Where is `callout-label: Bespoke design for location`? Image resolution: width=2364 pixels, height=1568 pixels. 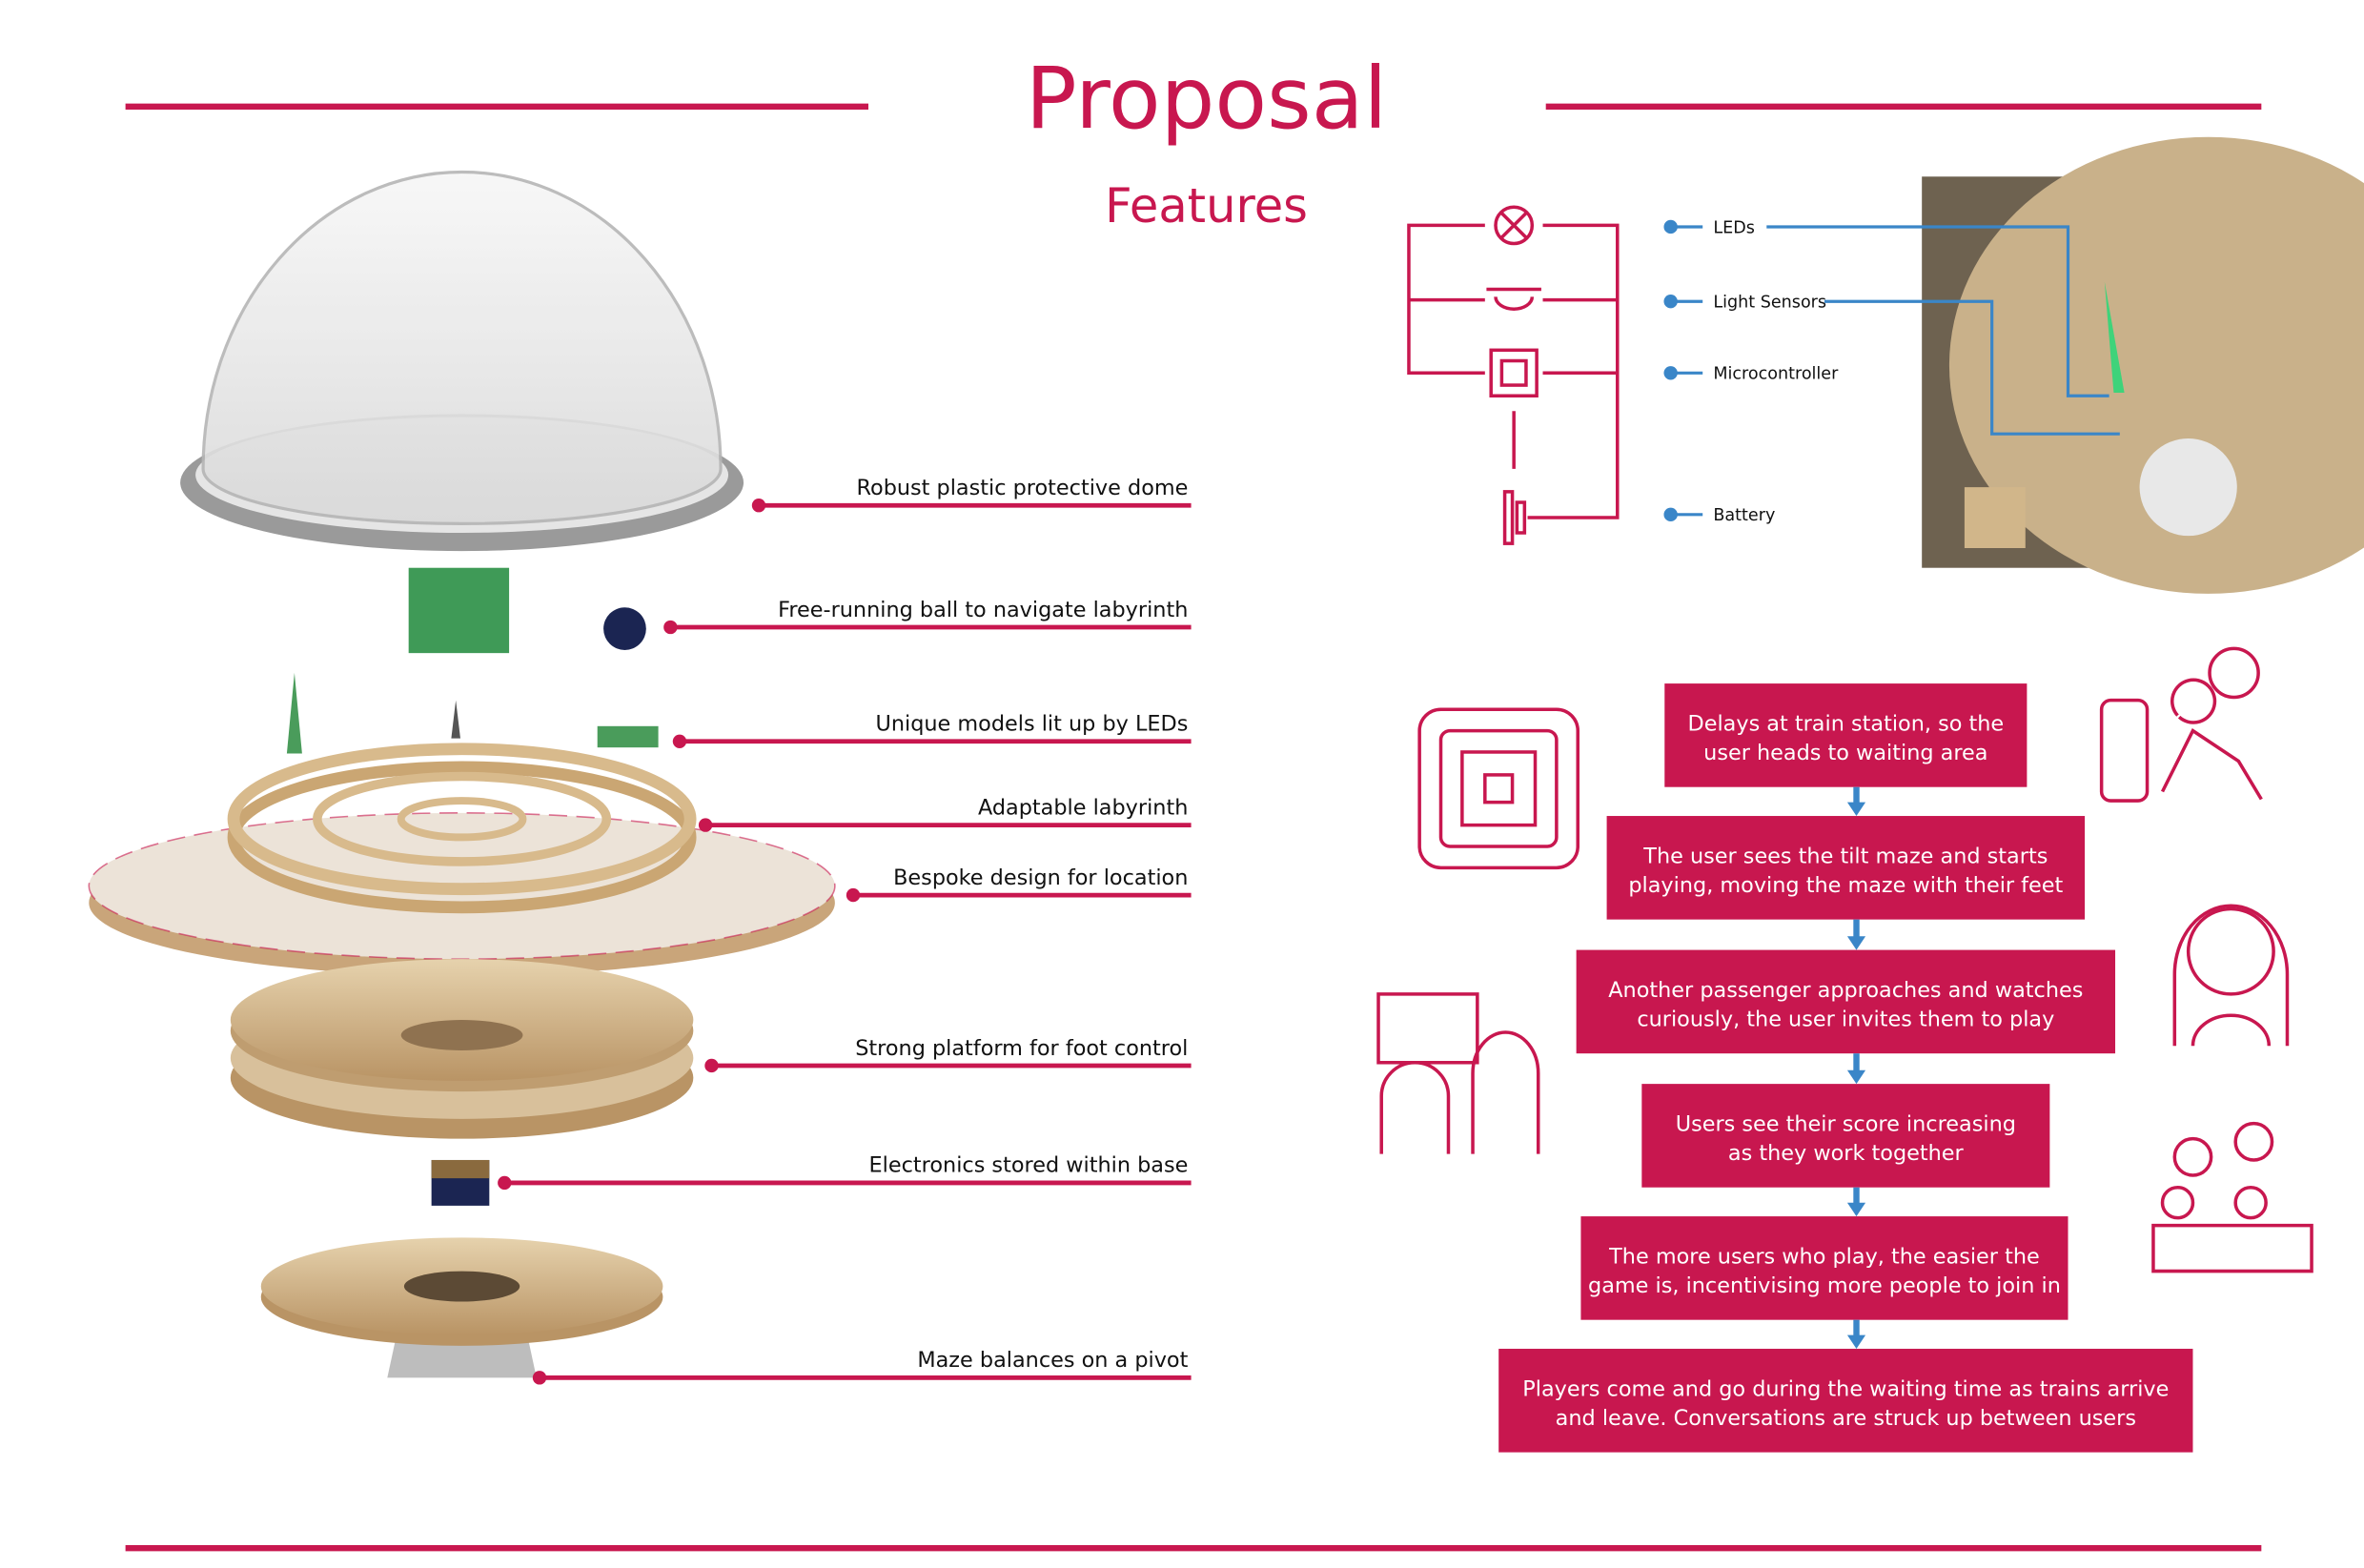
callout-label: Bespoke design for location is located at coordinates (1040, 877).